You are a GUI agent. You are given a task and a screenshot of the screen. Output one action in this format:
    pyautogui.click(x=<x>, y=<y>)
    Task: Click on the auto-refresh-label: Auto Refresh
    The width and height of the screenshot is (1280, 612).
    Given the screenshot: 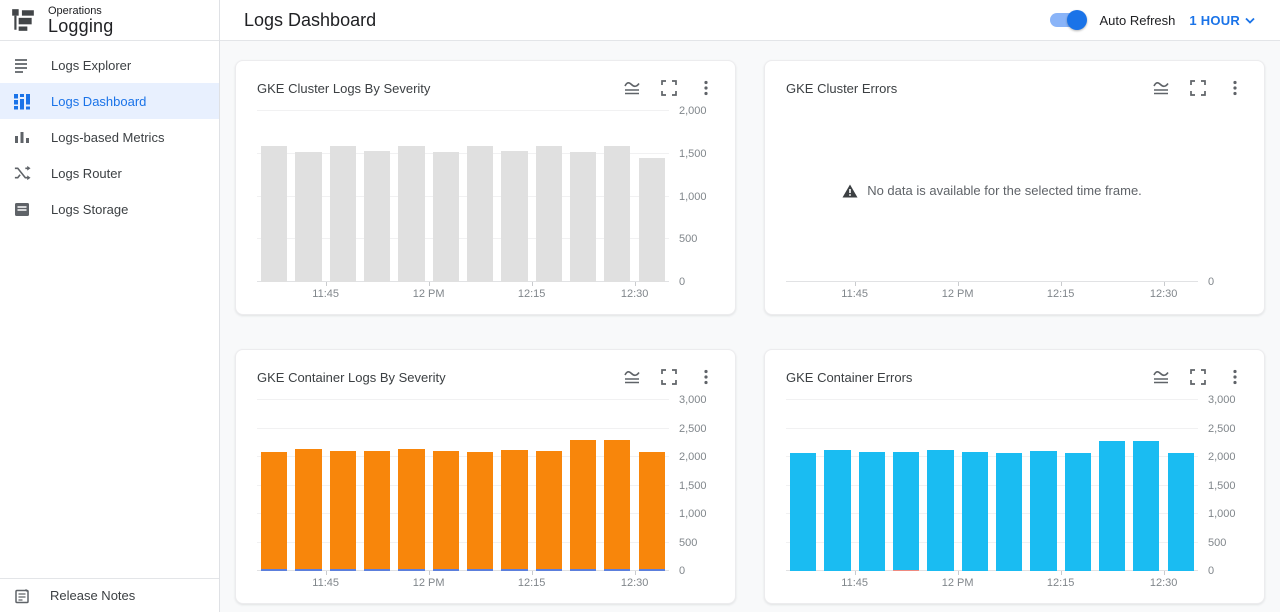 What is the action you would take?
    pyautogui.click(x=1137, y=20)
    